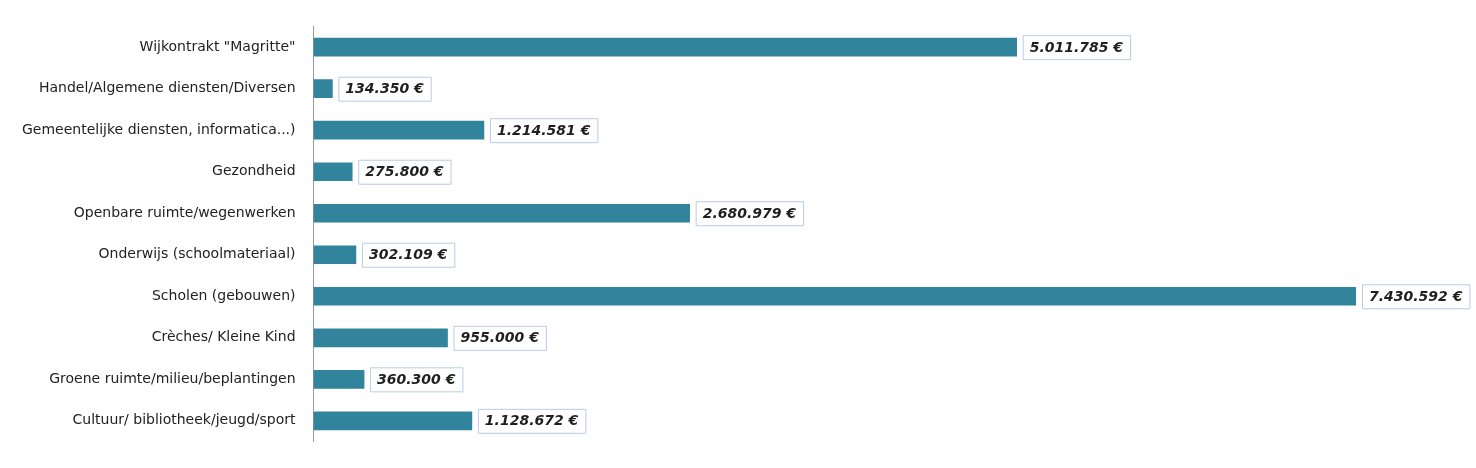 The image size is (1476, 468). I want to click on data-label: 7.430.592 €, so click(1416, 295).